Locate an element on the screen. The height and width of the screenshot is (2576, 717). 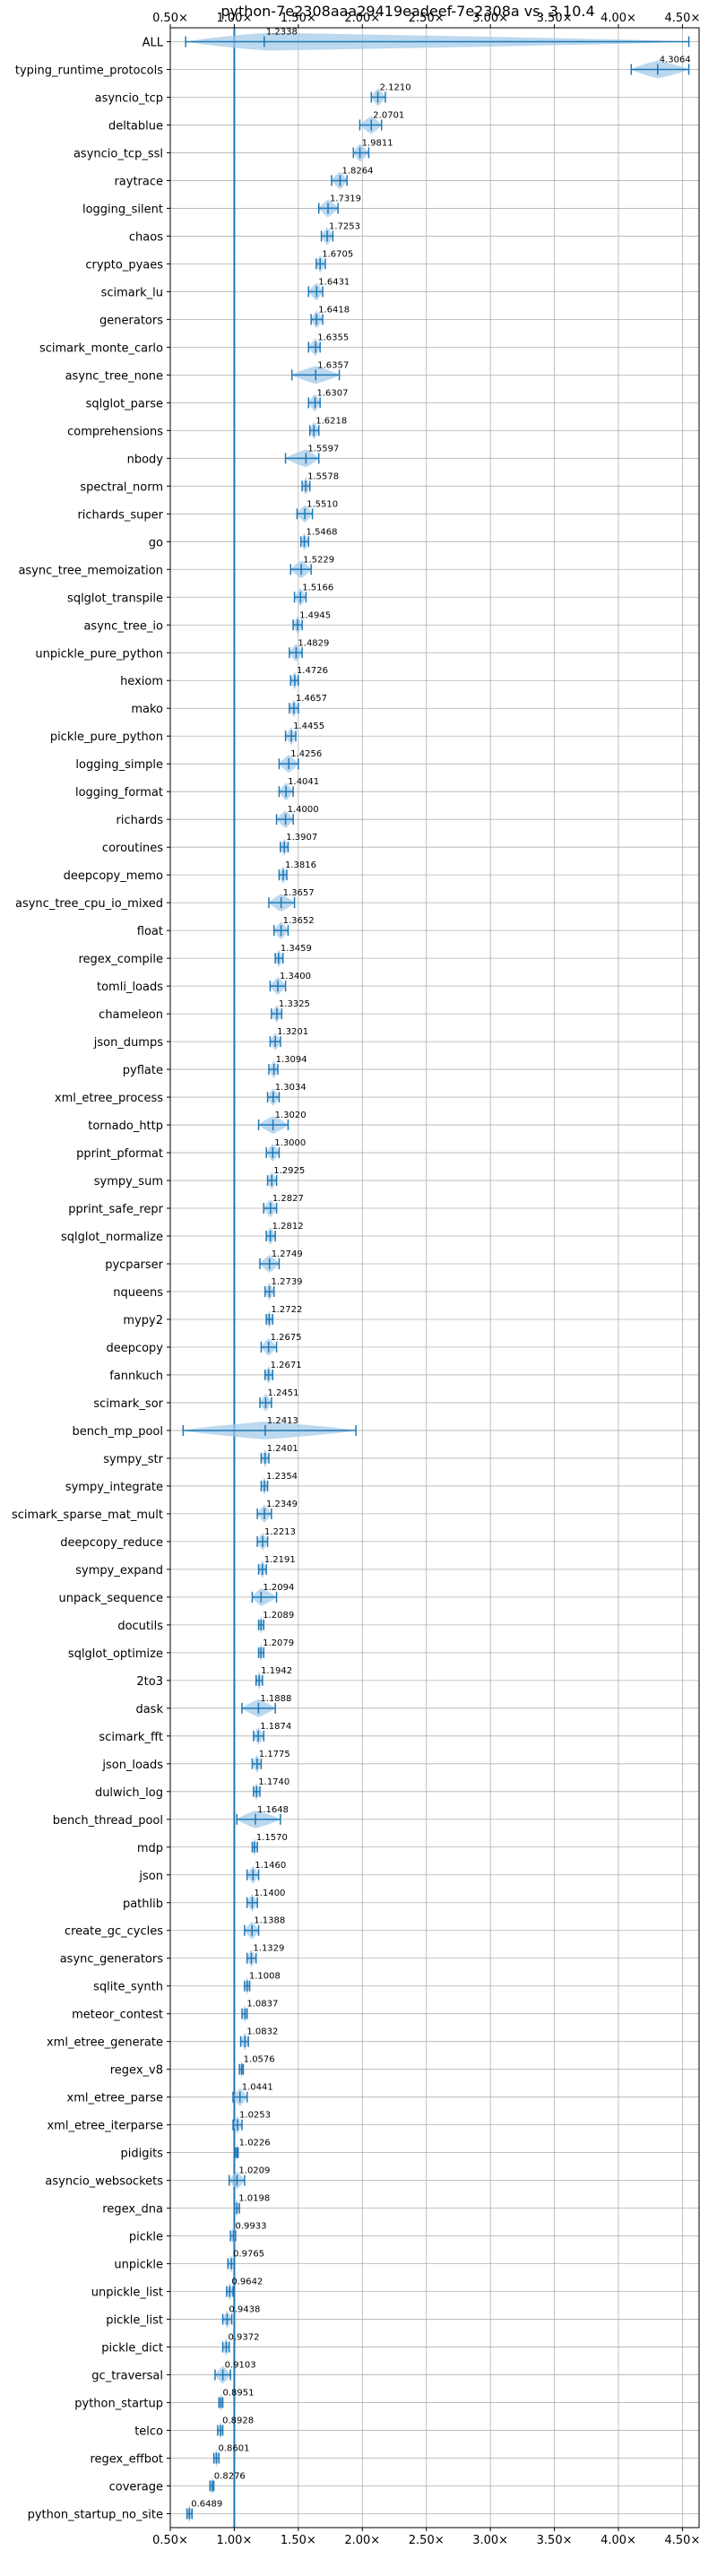
value-label: 0.8601 is located at coordinates (233, 2449).